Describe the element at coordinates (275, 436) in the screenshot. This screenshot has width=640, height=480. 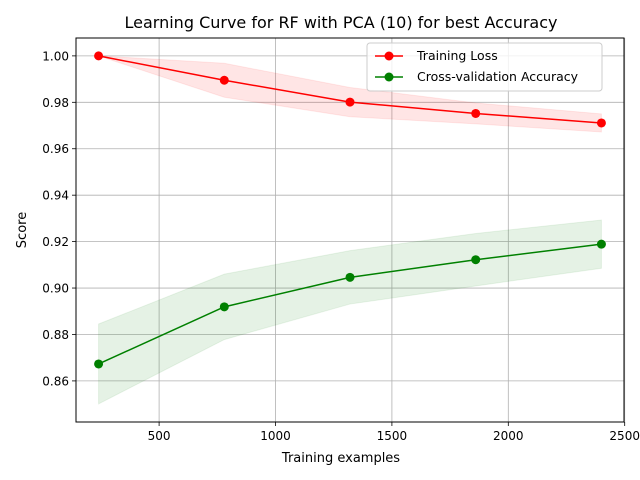
I see `x-tick-label: 1000` at that location.